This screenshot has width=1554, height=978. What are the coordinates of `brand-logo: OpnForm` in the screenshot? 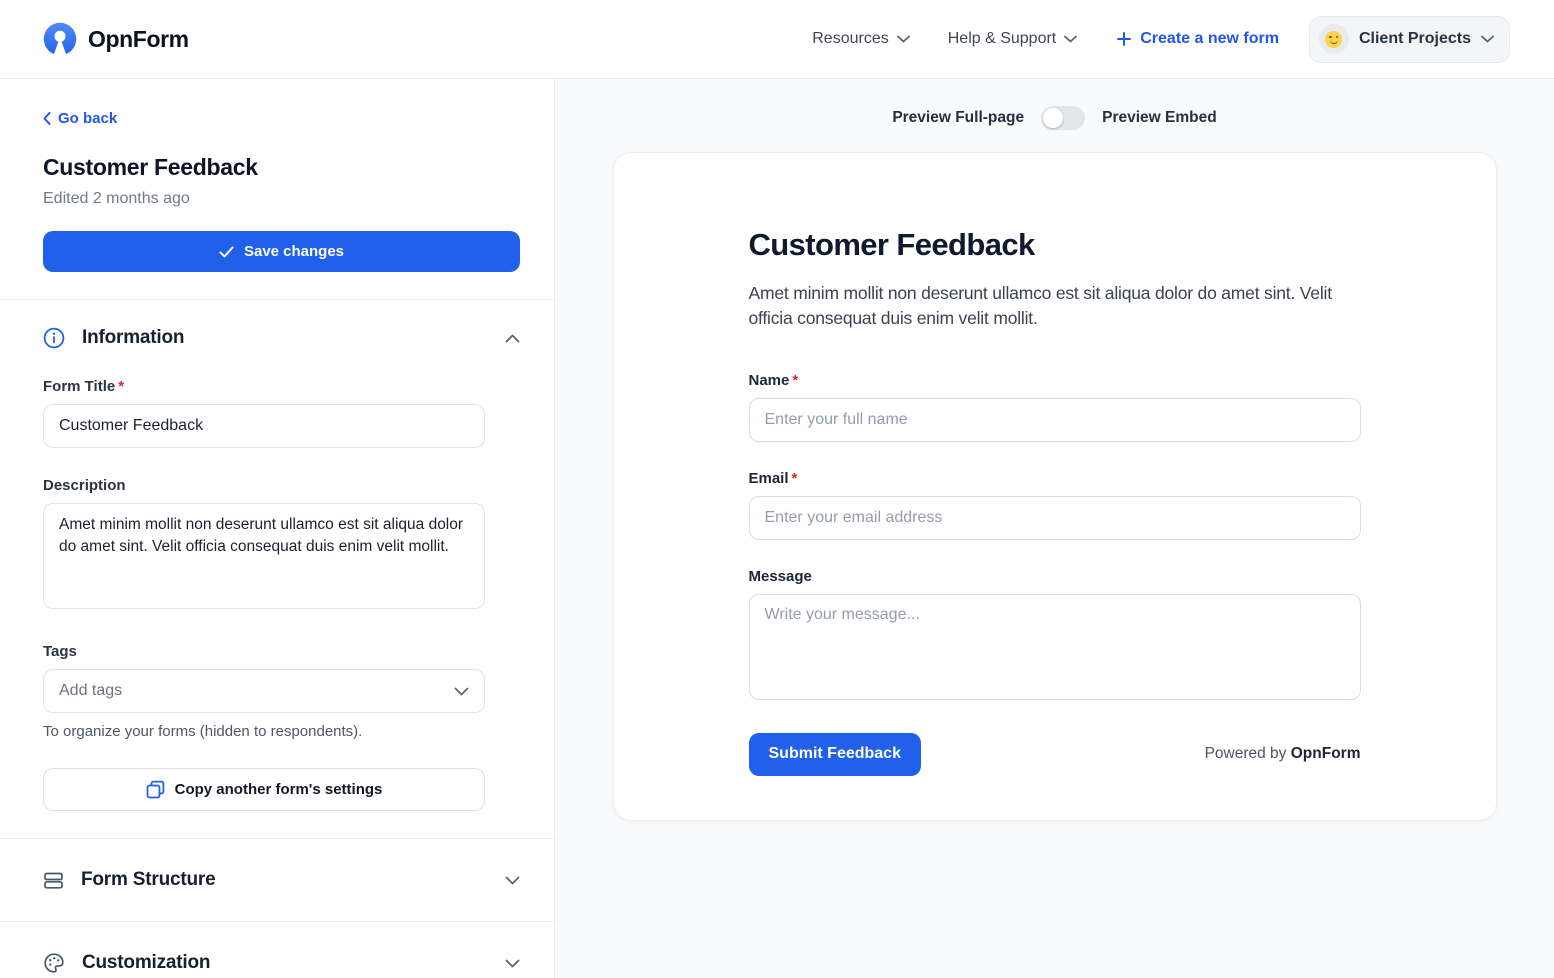 It's located at (115, 39).